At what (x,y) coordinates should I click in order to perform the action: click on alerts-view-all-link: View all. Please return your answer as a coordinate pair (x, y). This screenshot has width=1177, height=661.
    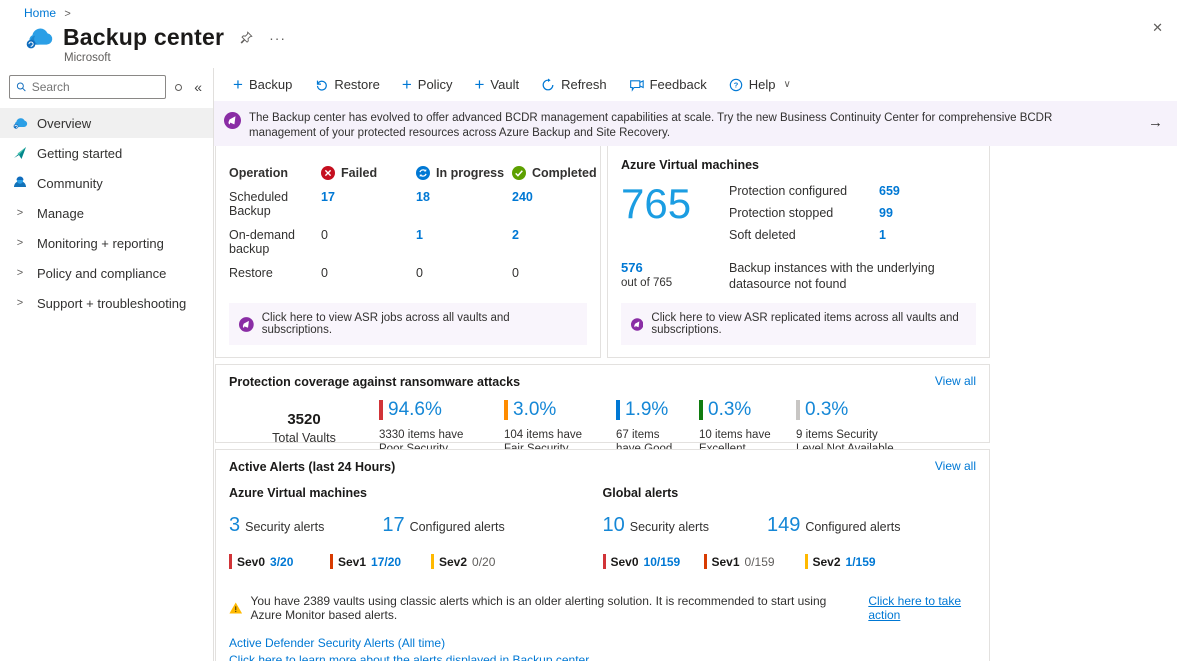
    Looking at the image, I should click on (955, 466).